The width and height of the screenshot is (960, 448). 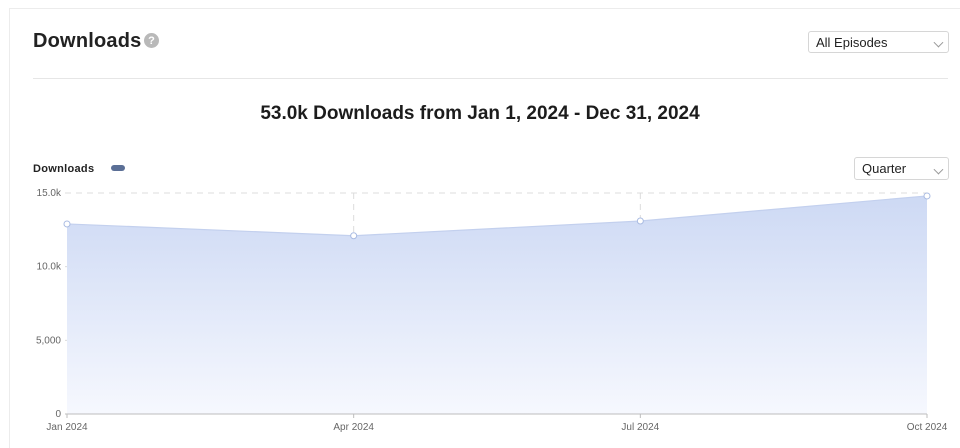 I want to click on x-tick-label: Jul 2024, so click(x=640, y=427).